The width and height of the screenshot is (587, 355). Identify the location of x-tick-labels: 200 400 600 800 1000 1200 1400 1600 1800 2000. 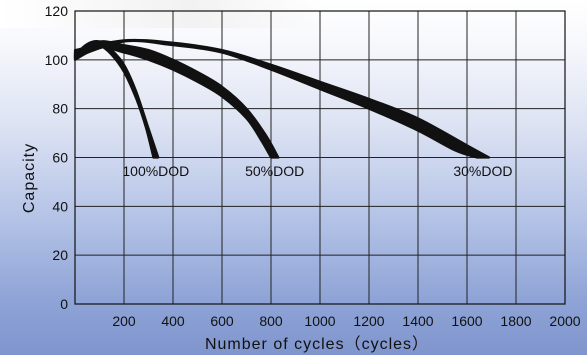
(346, 321).